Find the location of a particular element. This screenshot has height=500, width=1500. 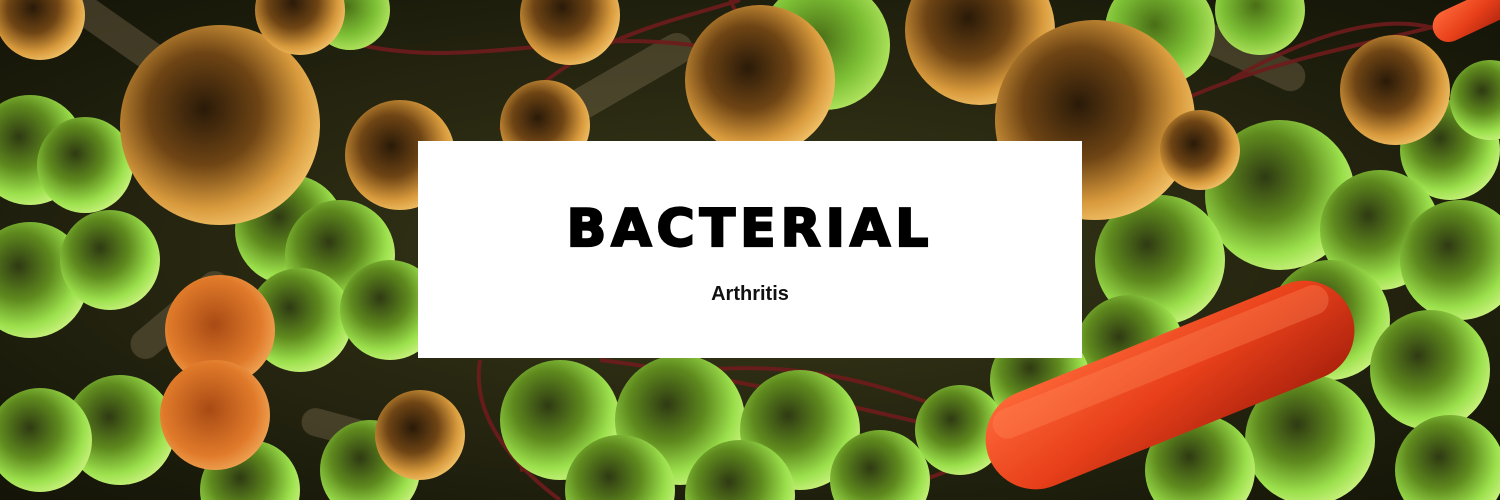

page-subtitle: Arthritis is located at coordinates (750, 294).